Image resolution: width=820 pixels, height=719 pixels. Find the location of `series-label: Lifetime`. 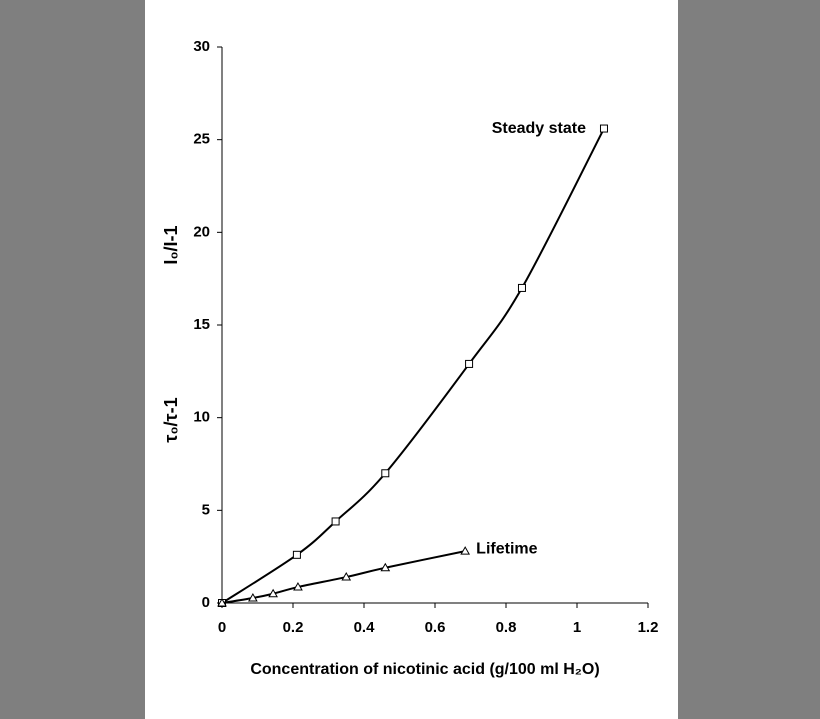

series-label: Lifetime is located at coordinates (506, 548).